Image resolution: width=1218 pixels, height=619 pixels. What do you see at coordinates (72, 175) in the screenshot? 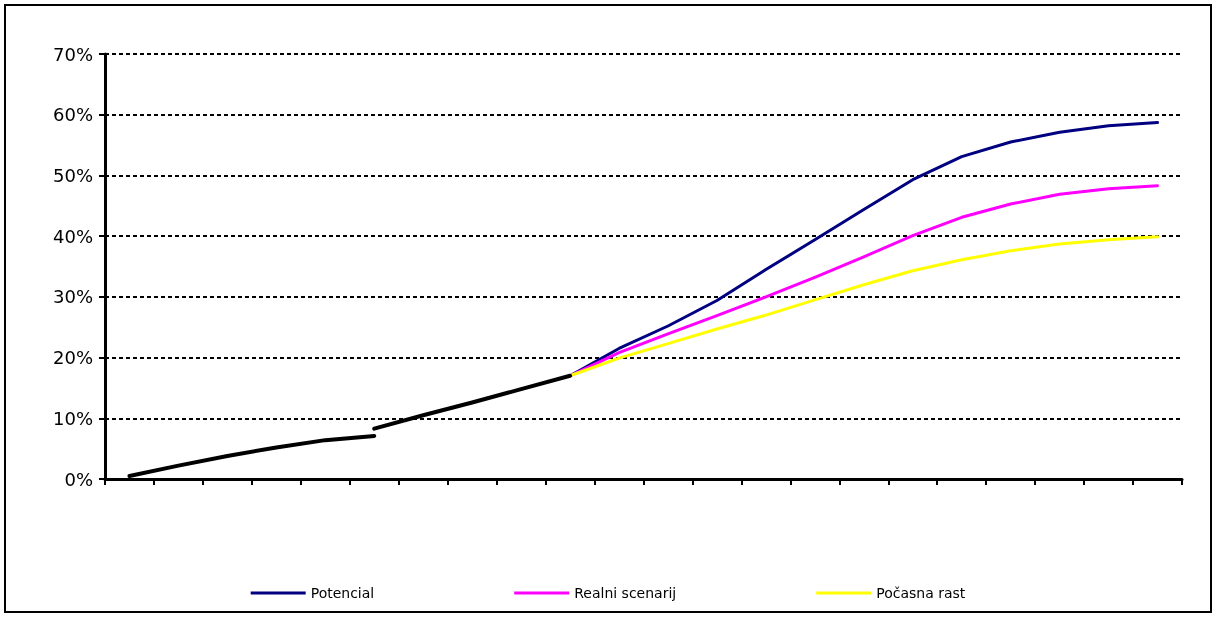
I see `y-tick-label: 50%` at bounding box center [72, 175].